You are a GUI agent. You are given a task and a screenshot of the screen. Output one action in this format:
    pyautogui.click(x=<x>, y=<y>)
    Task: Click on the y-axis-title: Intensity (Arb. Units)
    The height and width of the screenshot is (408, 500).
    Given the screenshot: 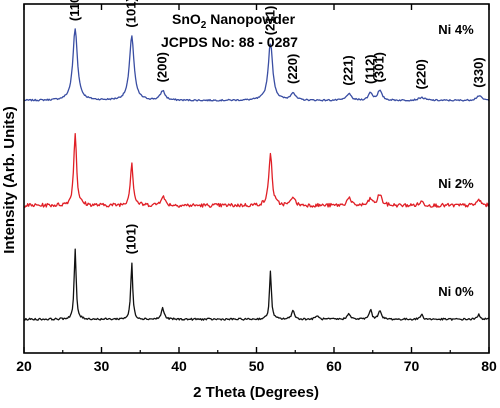 What is the action you would take?
    pyautogui.click(x=9, y=180)
    